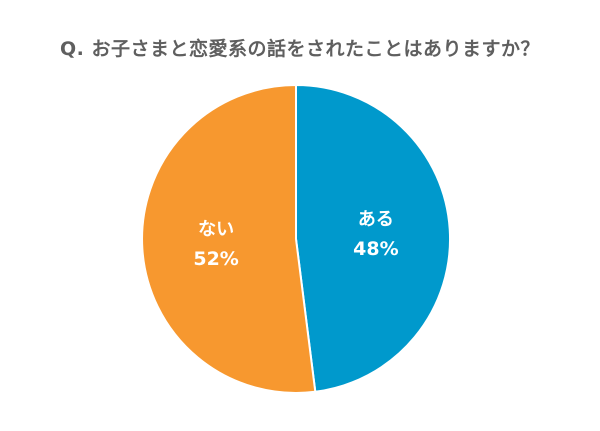  Describe the element at coordinates (300, 49) in the screenshot. I see `chart-title: Q. お子さまと恋愛系の話をされたことはありますか？` at that location.